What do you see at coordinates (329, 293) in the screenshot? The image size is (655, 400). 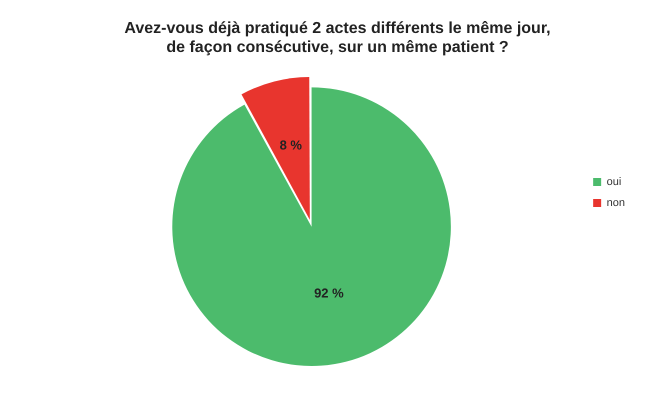 I see `data-label: 92 %` at bounding box center [329, 293].